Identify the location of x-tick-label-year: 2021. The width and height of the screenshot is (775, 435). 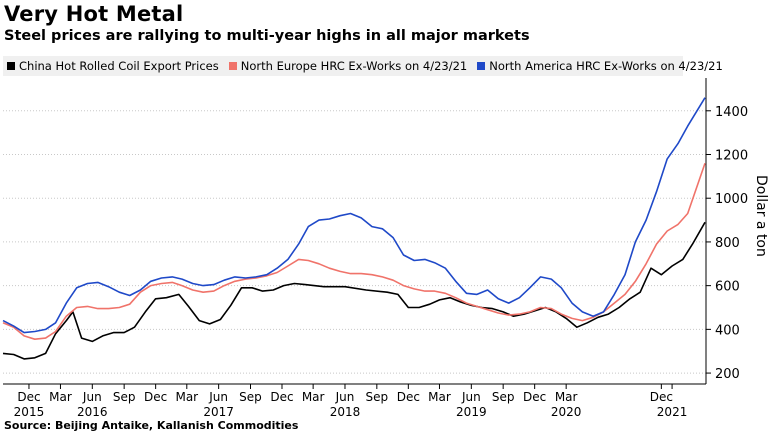
(672, 412).